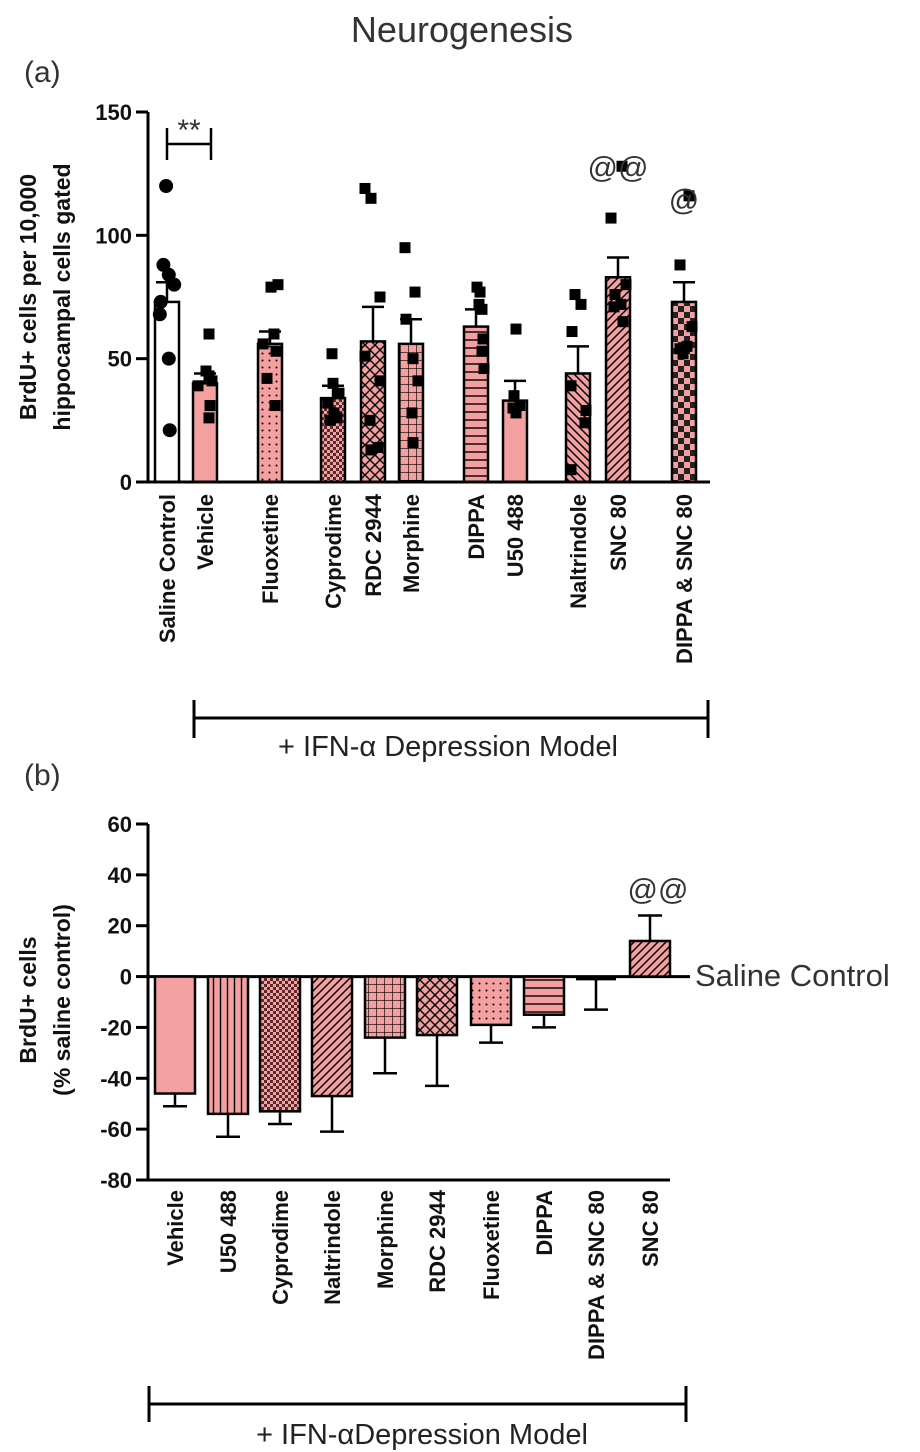  What do you see at coordinates (618, 532) in the screenshot?
I see `category-label-a: SNC 80` at bounding box center [618, 532].